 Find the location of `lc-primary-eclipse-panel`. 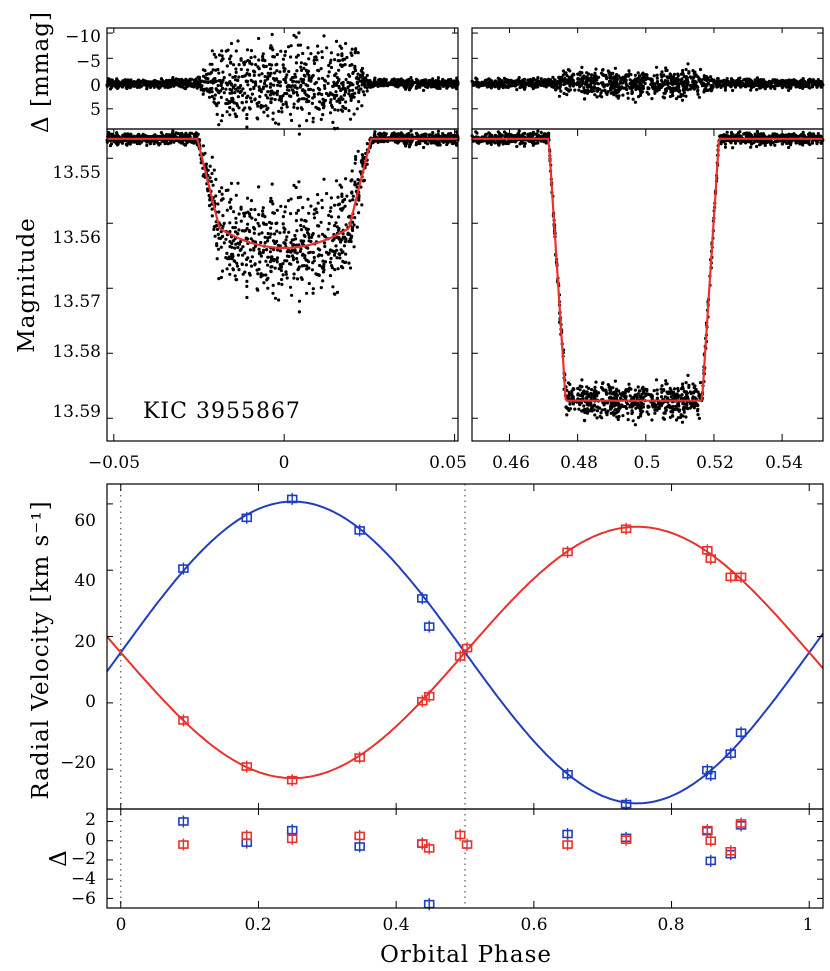

lc-primary-eclipse-panel is located at coordinates (282, 172).